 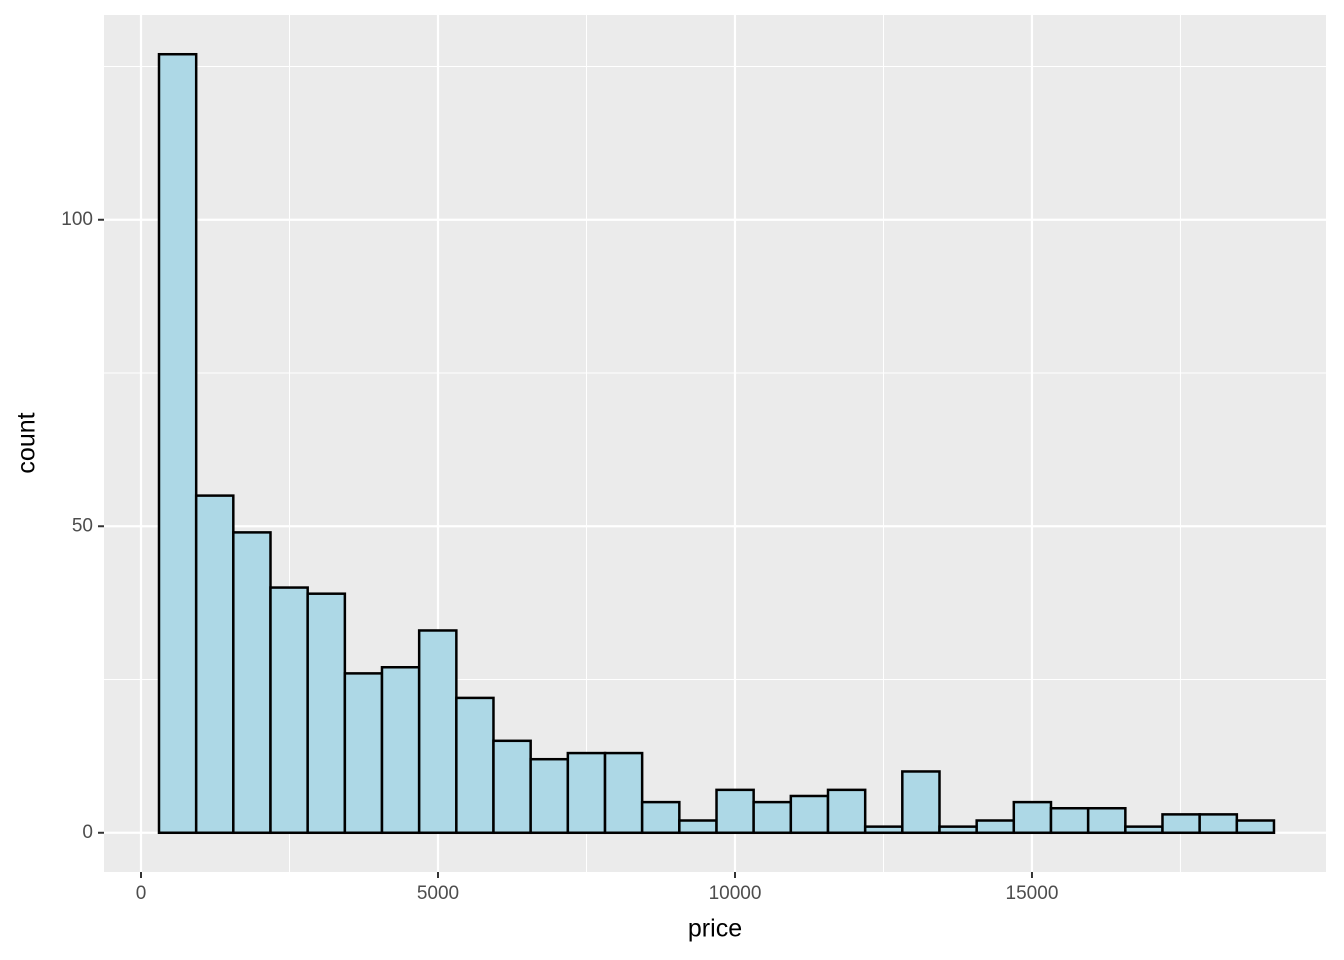 I want to click on x-tick-label: 10000, so click(x=735, y=893).